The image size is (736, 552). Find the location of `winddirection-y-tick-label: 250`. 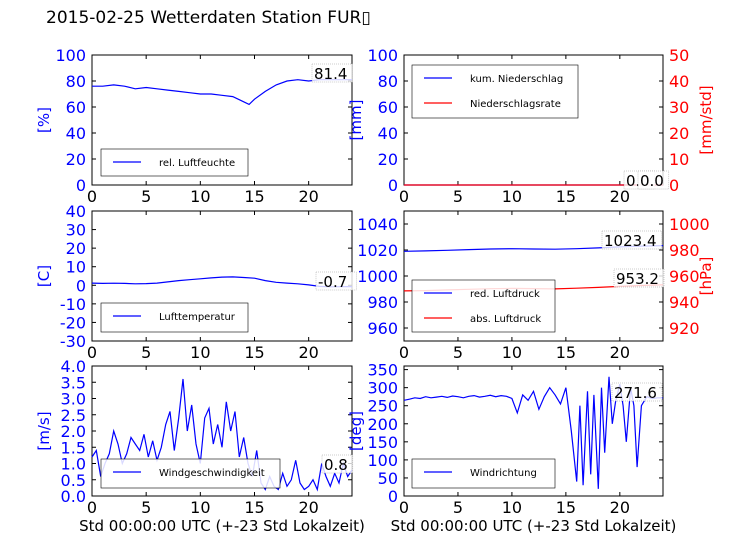

winddirection-y-tick-label: 250 is located at coordinates (382, 406).